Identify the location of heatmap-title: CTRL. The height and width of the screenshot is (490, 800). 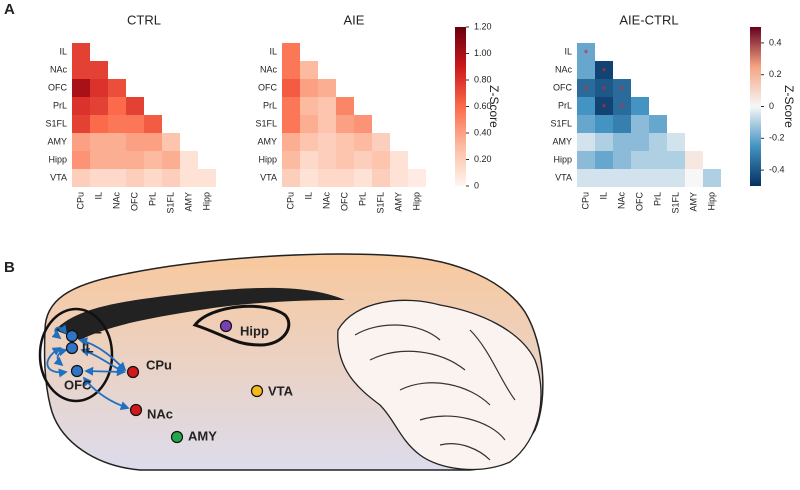
(144, 19).